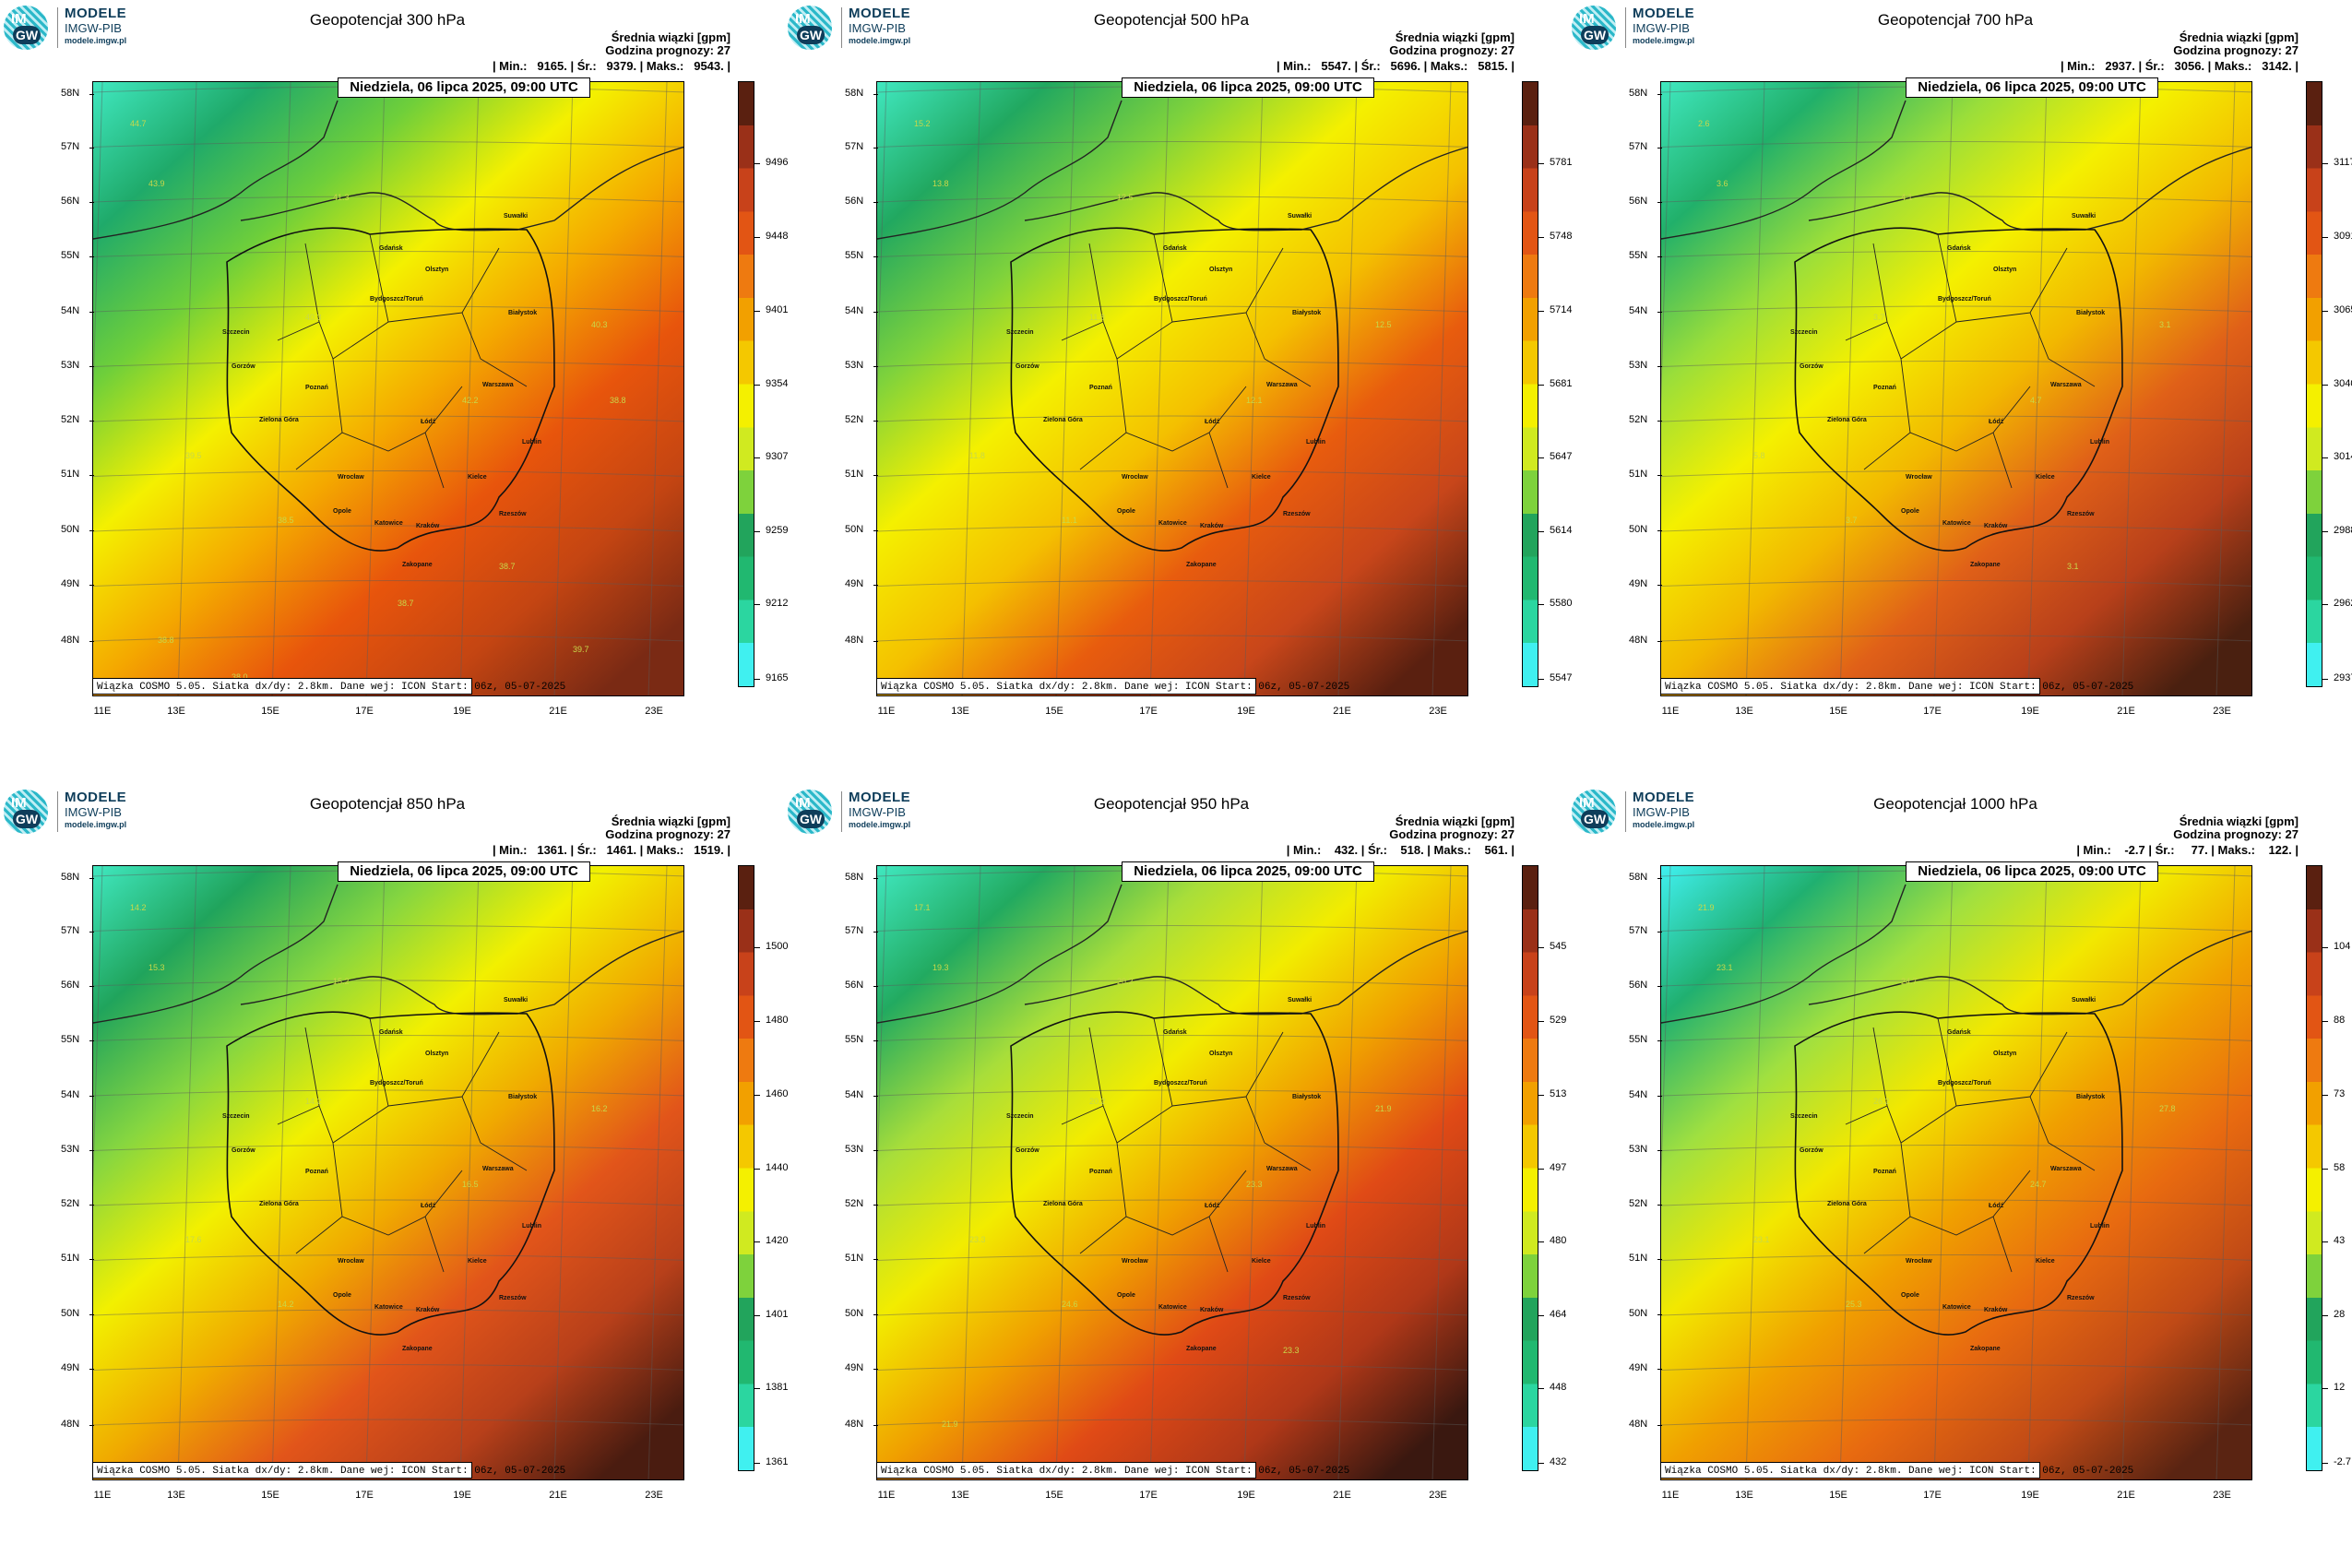  What do you see at coordinates (78, 877) in the screenshot?
I see `latitude-tick: 58N` at bounding box center [78, 877].